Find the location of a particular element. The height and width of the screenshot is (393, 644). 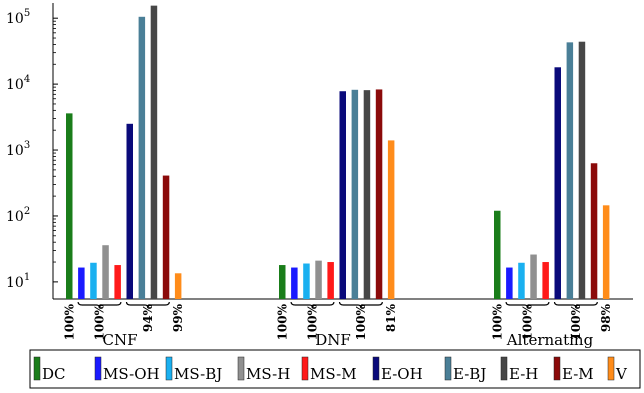

y-tick-label: 10⁵ is located at coordinates (18, 17).